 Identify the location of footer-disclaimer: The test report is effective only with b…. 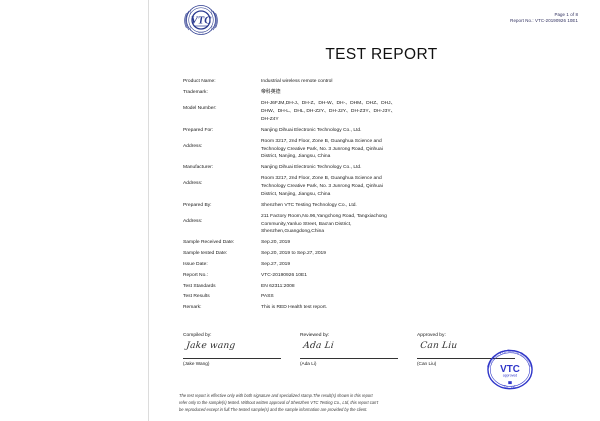
(378, 402).